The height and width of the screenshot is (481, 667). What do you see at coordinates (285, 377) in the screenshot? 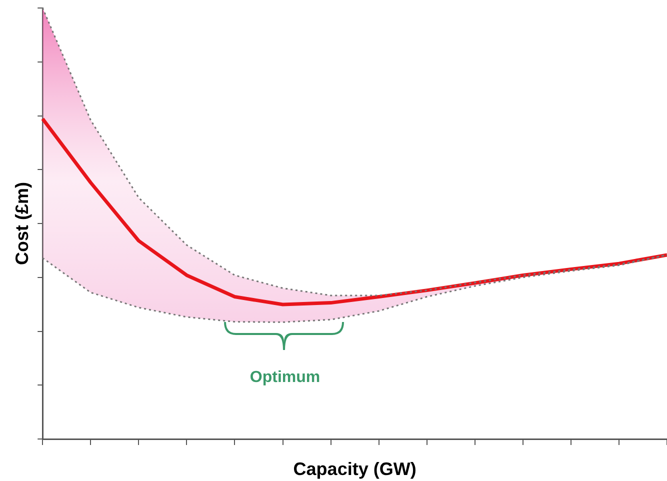
I see `annotation: Optimum` at bounding box center [285, 377].